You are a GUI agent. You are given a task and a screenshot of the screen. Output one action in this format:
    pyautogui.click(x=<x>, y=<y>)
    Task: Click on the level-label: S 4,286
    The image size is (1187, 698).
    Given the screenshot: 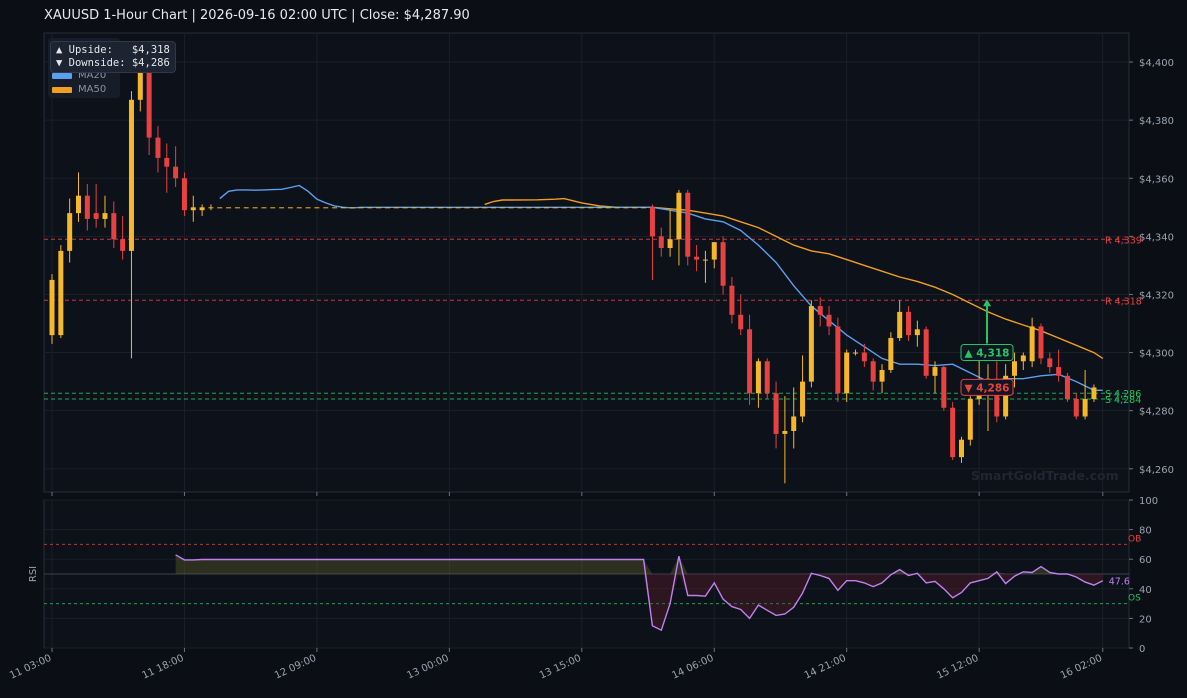 What is the action you would take?
    pyautogui.click(x=1123, y=394)
    